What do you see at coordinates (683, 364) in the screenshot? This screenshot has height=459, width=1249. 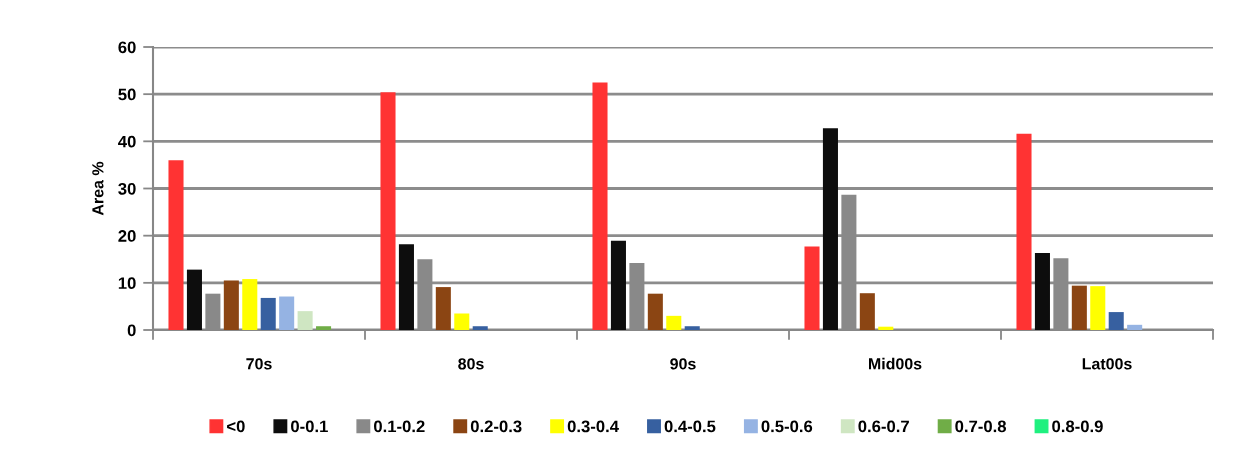 I see `x-tick-label: 90s` at bounding box center [683, 364].